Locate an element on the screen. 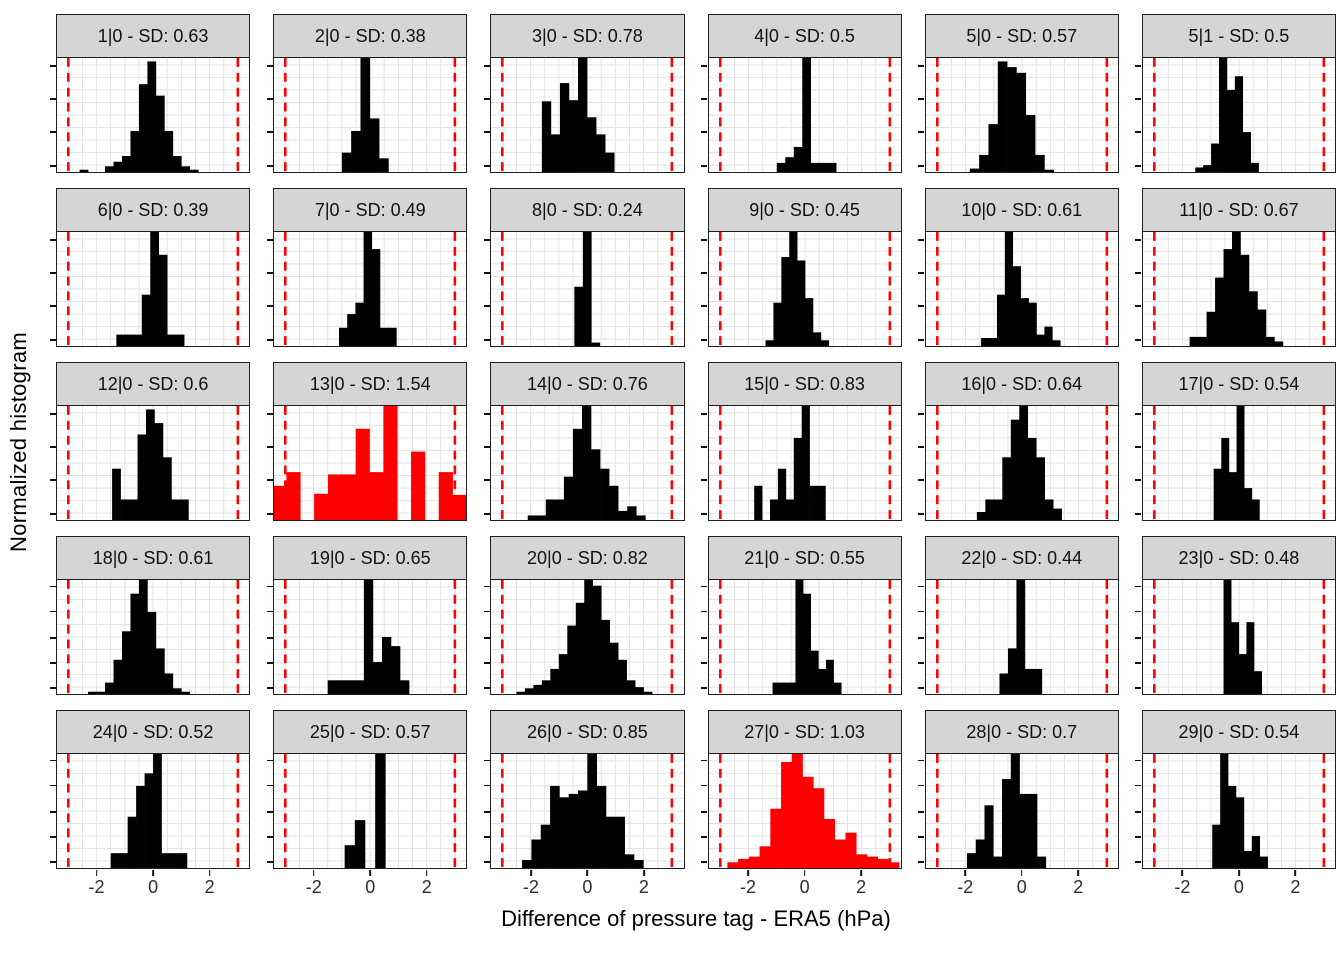  facet-strip-label: 6|0 - SD: 0.39 is located at coordinates (153, 209).